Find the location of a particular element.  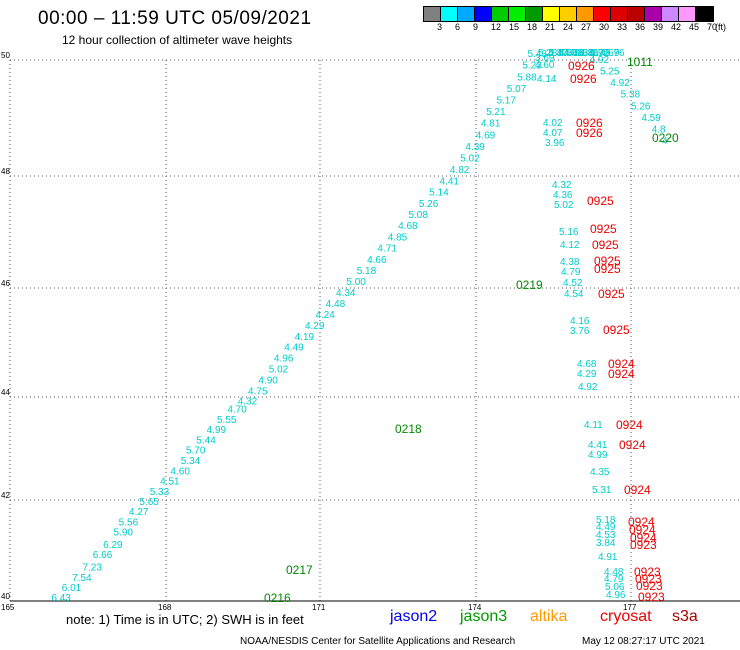

swh-value: 4.64 is located at coordinates (569, 53).